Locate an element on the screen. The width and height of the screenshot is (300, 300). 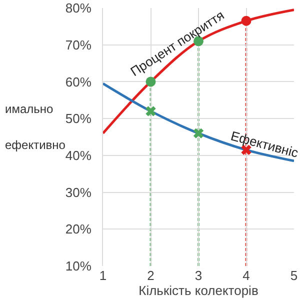
x-tick-label: 2 is located at coordinates (150, 275).